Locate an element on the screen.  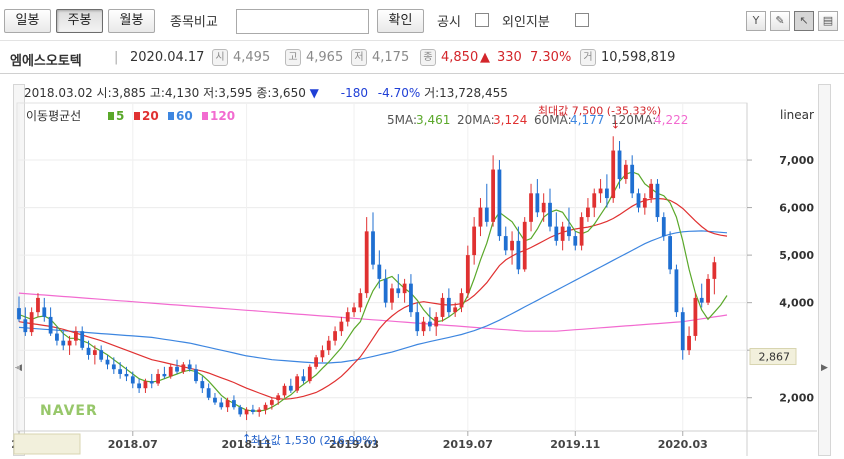
legend-label: 60 is located at coordinates (184, 116).